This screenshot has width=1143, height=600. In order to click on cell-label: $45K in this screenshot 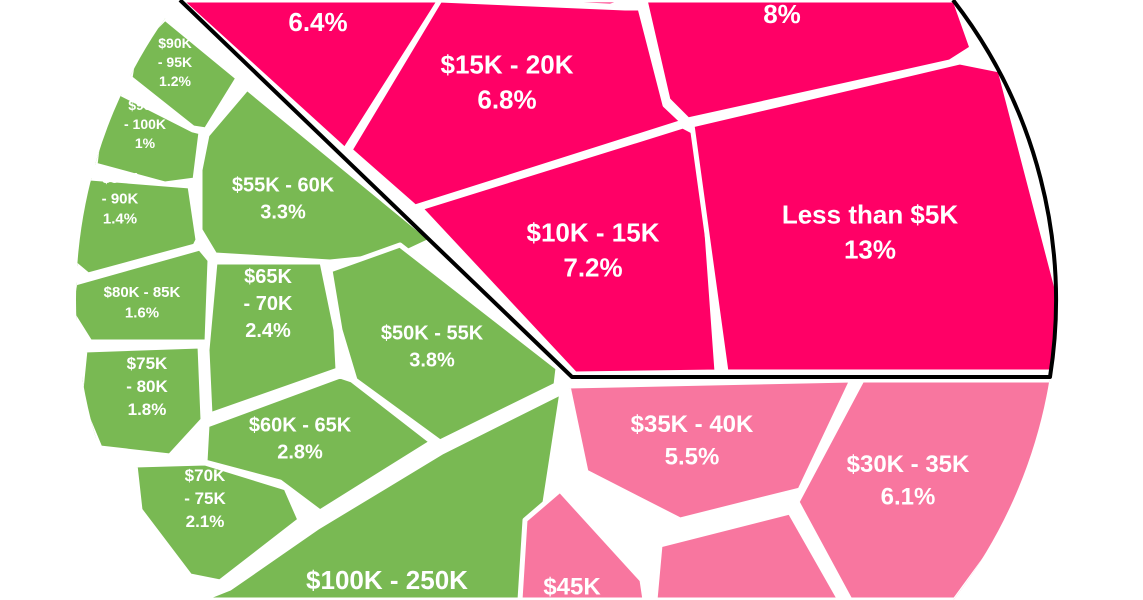, I will do `click(572, 586)`.